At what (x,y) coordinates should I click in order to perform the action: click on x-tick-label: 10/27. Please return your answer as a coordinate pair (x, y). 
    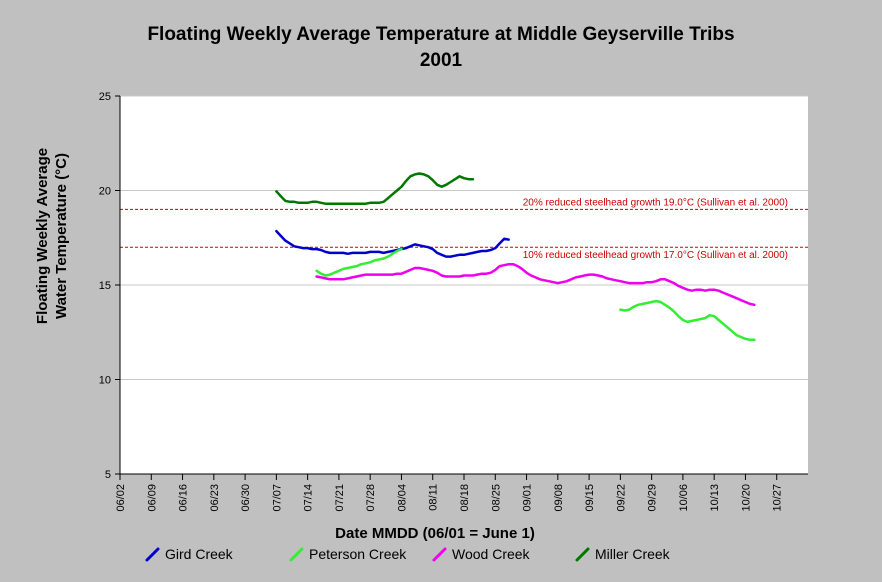
    Looking at the image, I should click on (778, 498).